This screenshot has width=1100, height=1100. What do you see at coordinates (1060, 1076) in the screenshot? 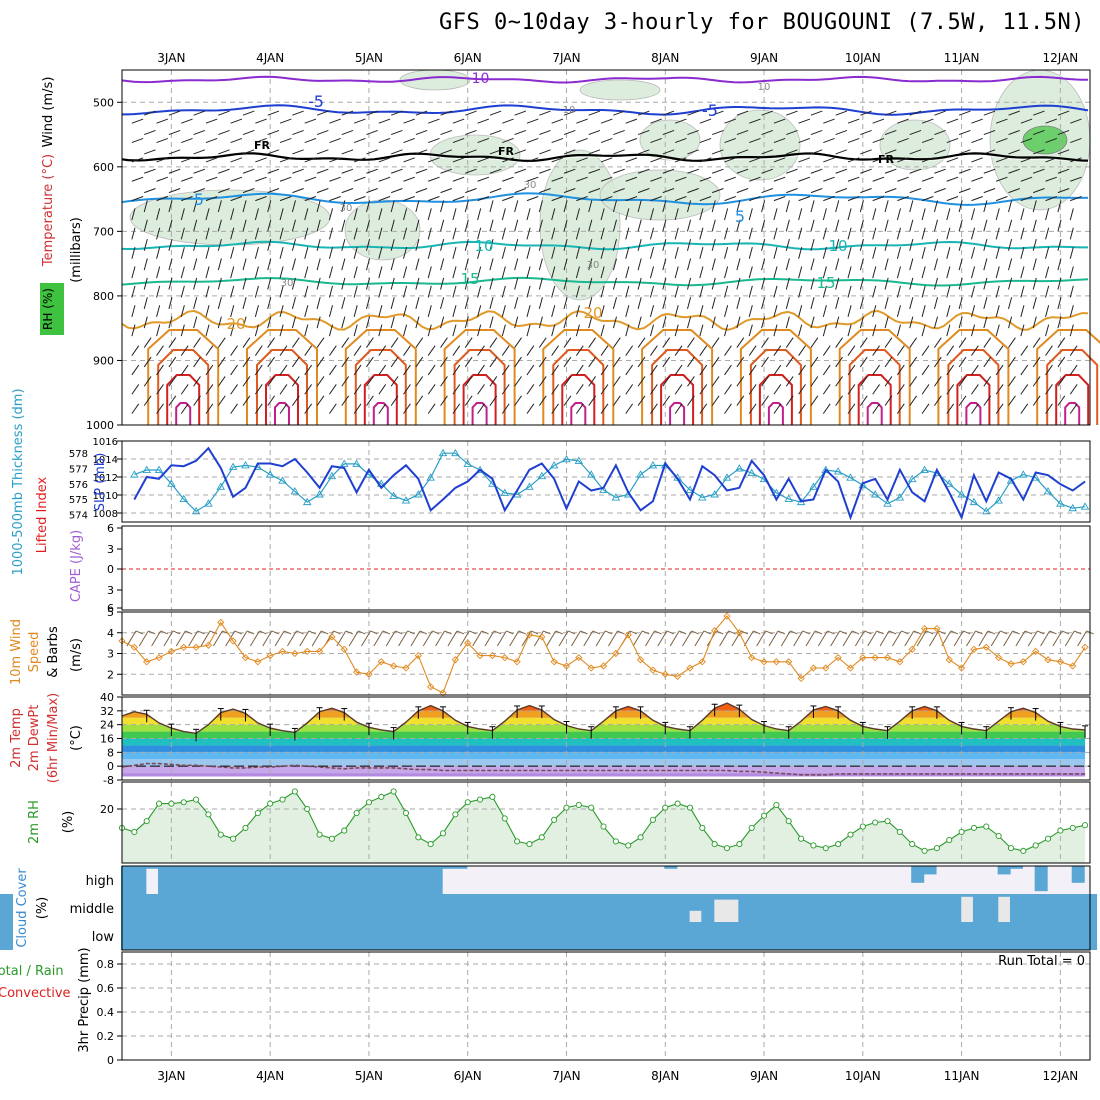
I see `date-label-bottom: 12JAN` at bounding box center [1060, 1076].